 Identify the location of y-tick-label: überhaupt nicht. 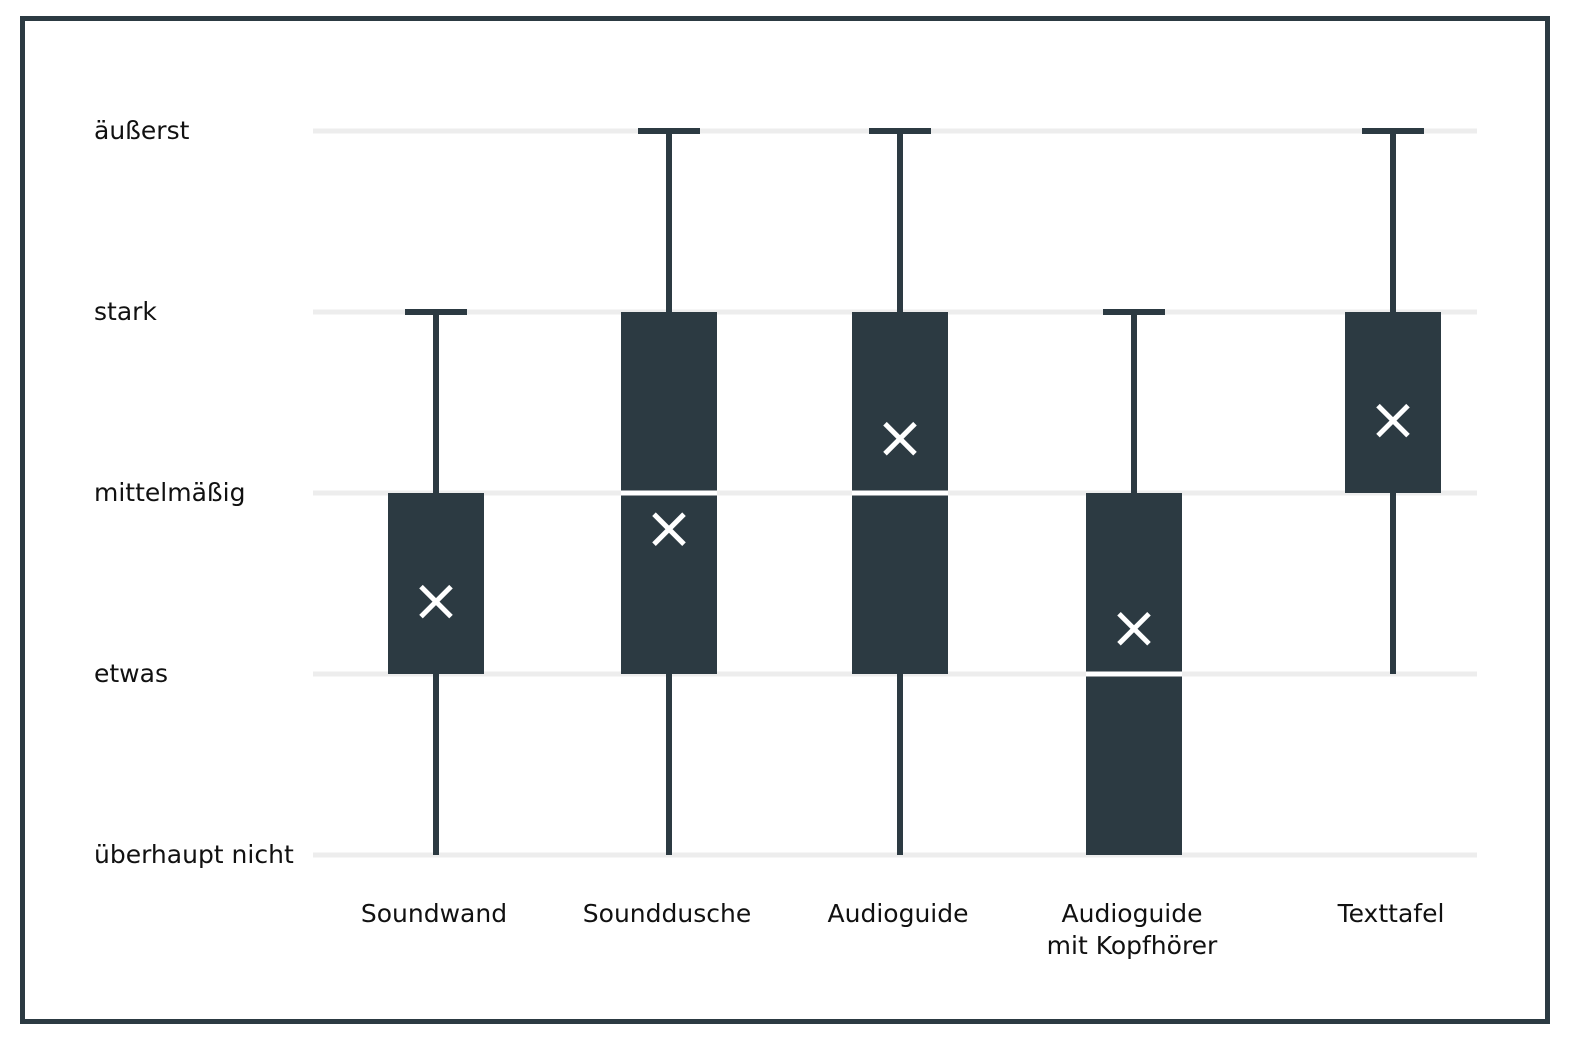
(194, 854).